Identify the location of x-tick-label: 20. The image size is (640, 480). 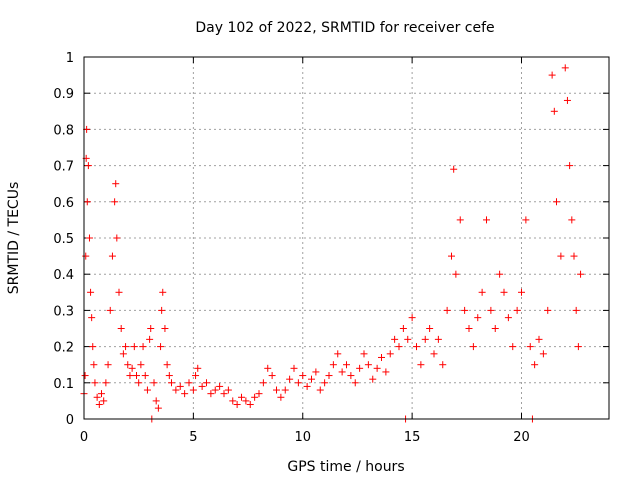
(521, 437).